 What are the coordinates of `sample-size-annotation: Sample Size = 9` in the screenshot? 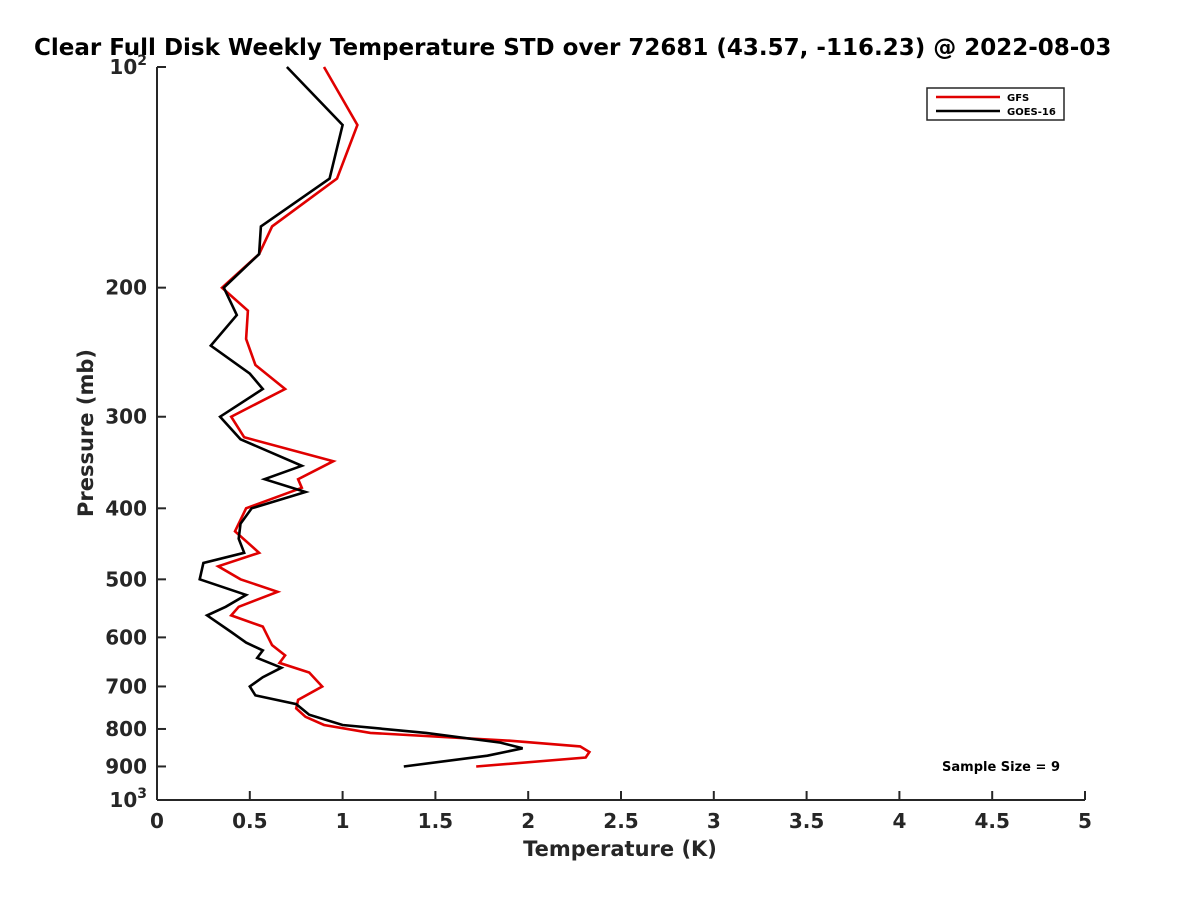 It's located at (1001, 767).